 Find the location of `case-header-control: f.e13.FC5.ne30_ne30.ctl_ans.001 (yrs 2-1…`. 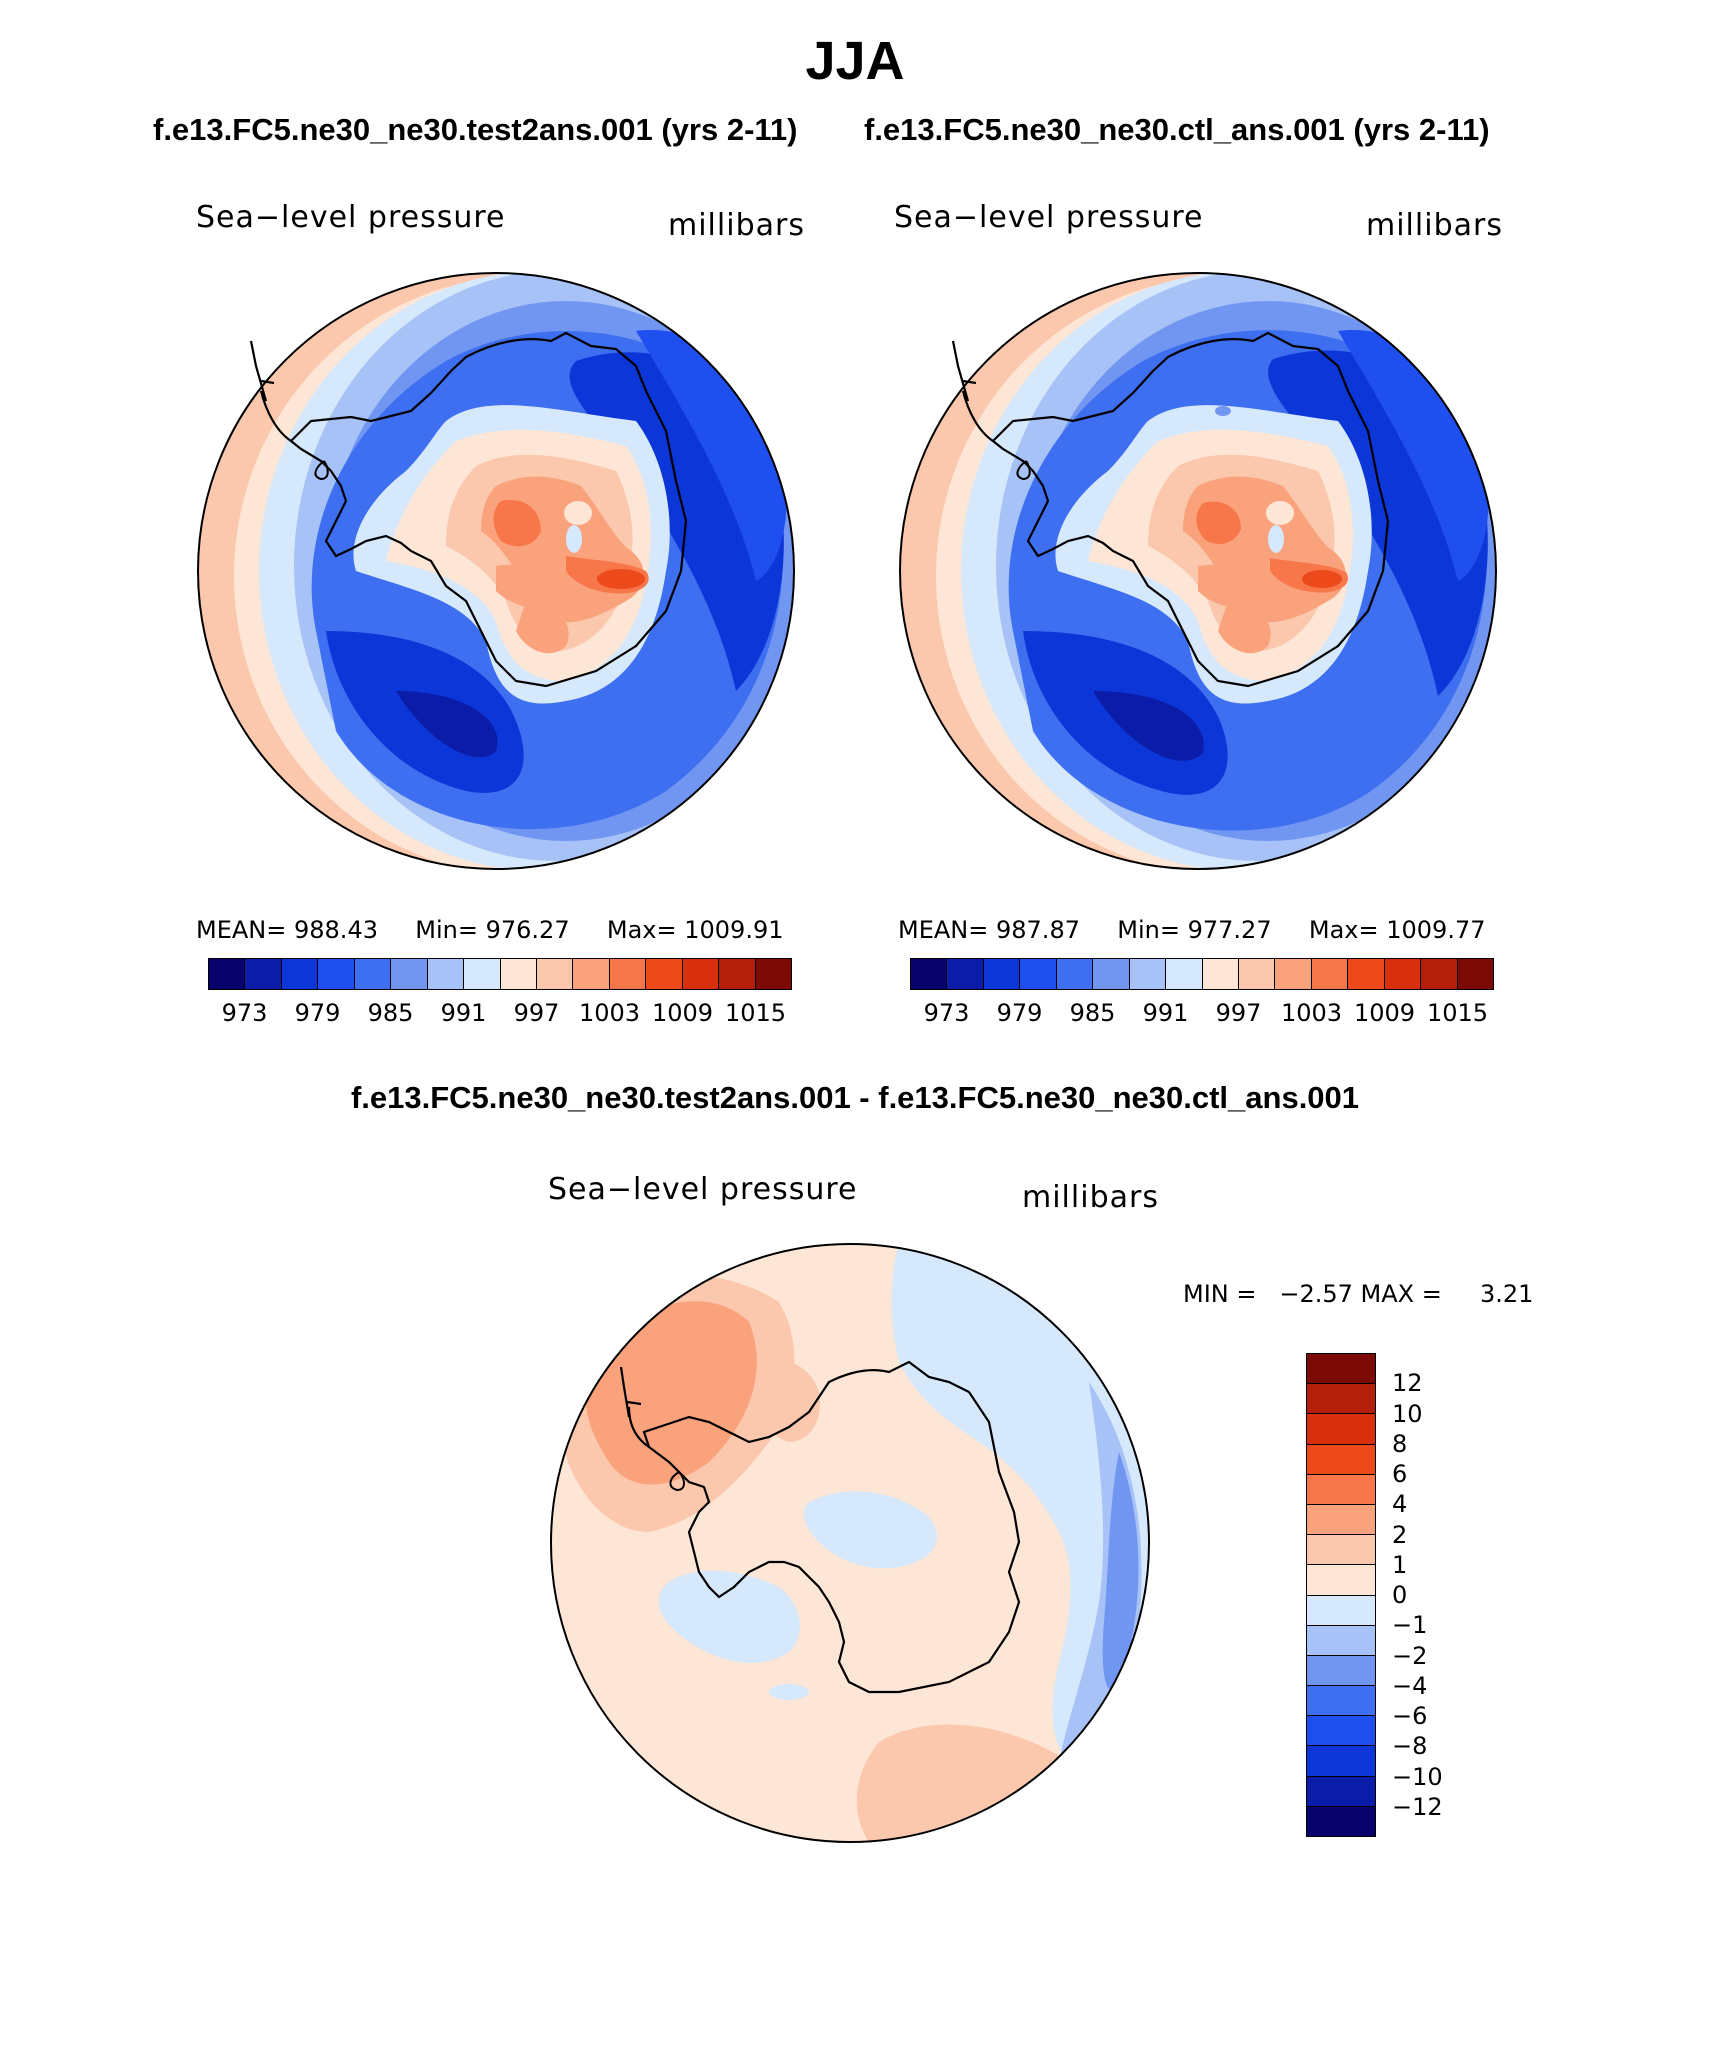

case-header-control: f.e13.FC5.ne30_ne30.ctl_ans.001 (yrs 2-1… is located at coordinates (1177, 129).